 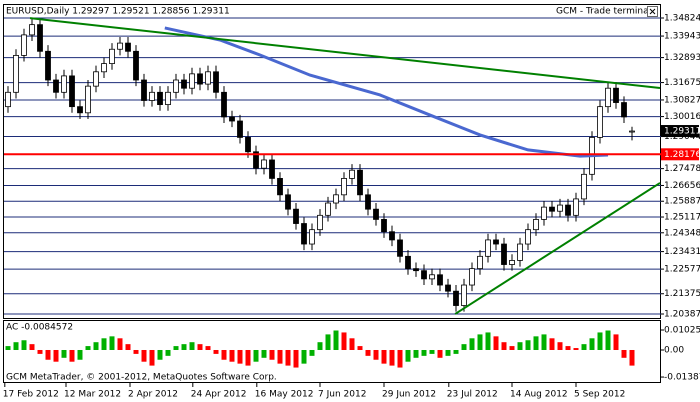 What do you see at coordinates (682, 378) in the screenshot?
I see `y-tick-label: -0.01387` at bounding box center [682, 378].